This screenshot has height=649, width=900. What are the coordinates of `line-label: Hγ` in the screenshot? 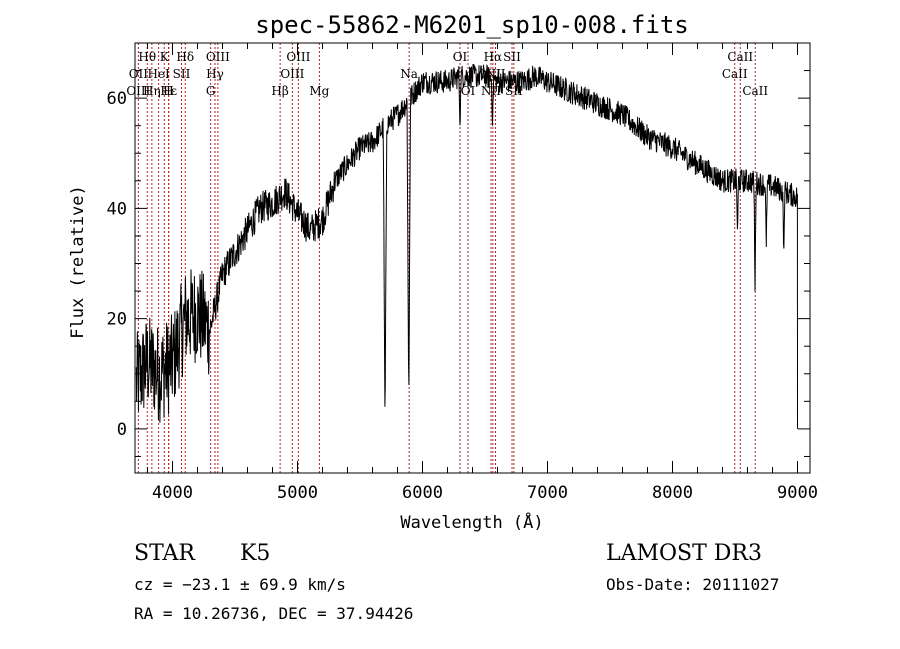 It's located at (215, 74).